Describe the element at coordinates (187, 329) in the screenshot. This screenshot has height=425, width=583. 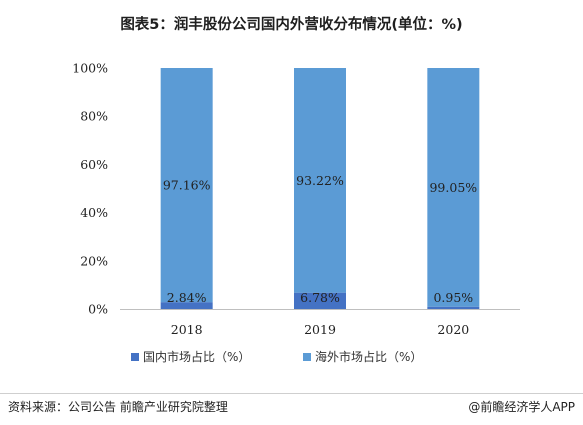
I see `x-tick-label: 2018` at that location.